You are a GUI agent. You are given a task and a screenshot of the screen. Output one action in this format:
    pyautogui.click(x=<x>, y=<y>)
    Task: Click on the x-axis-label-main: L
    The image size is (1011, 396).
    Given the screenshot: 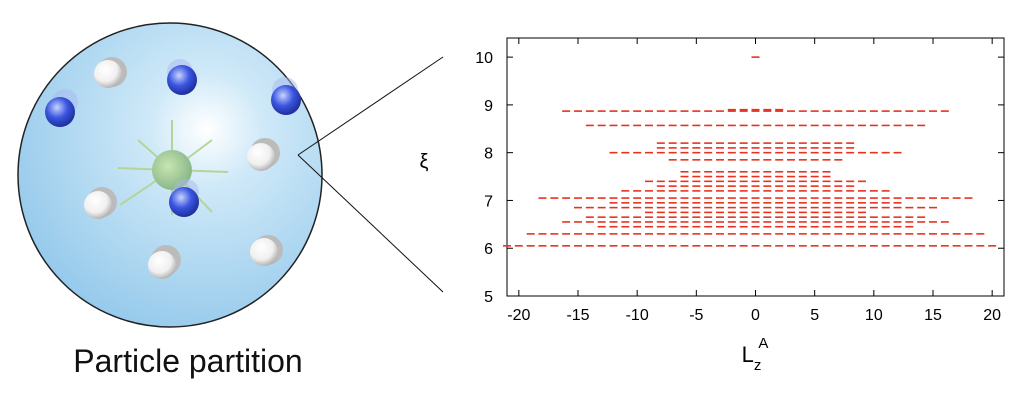 What is the action you would take?
    pyautogui.click(x=748, y=354)
    